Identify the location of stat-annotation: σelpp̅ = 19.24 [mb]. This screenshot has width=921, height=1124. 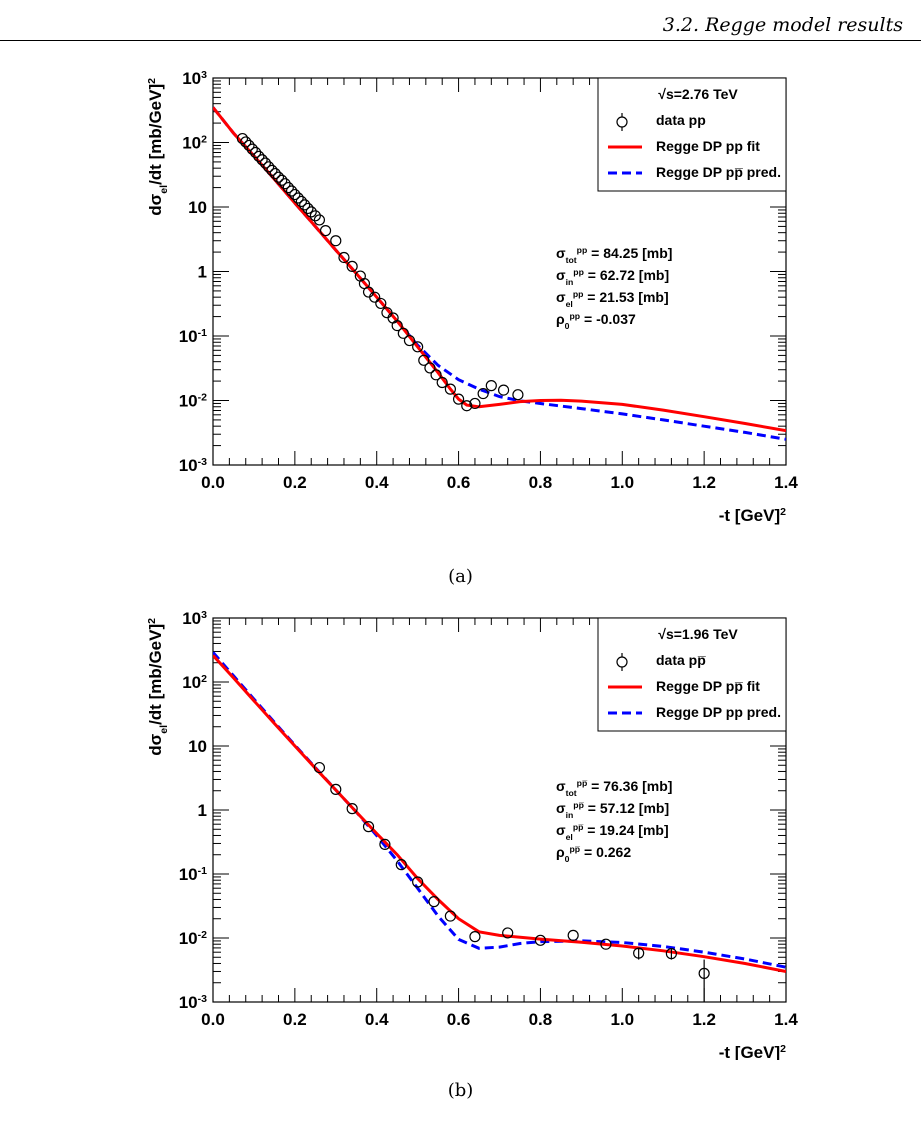
(612, 832).